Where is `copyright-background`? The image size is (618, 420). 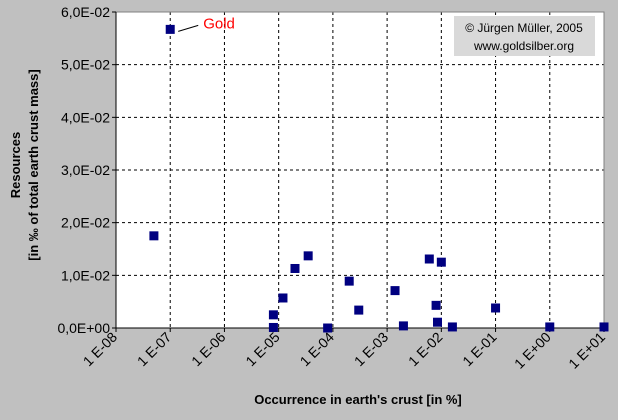 copyright-background is located at coordinates (524, 36).